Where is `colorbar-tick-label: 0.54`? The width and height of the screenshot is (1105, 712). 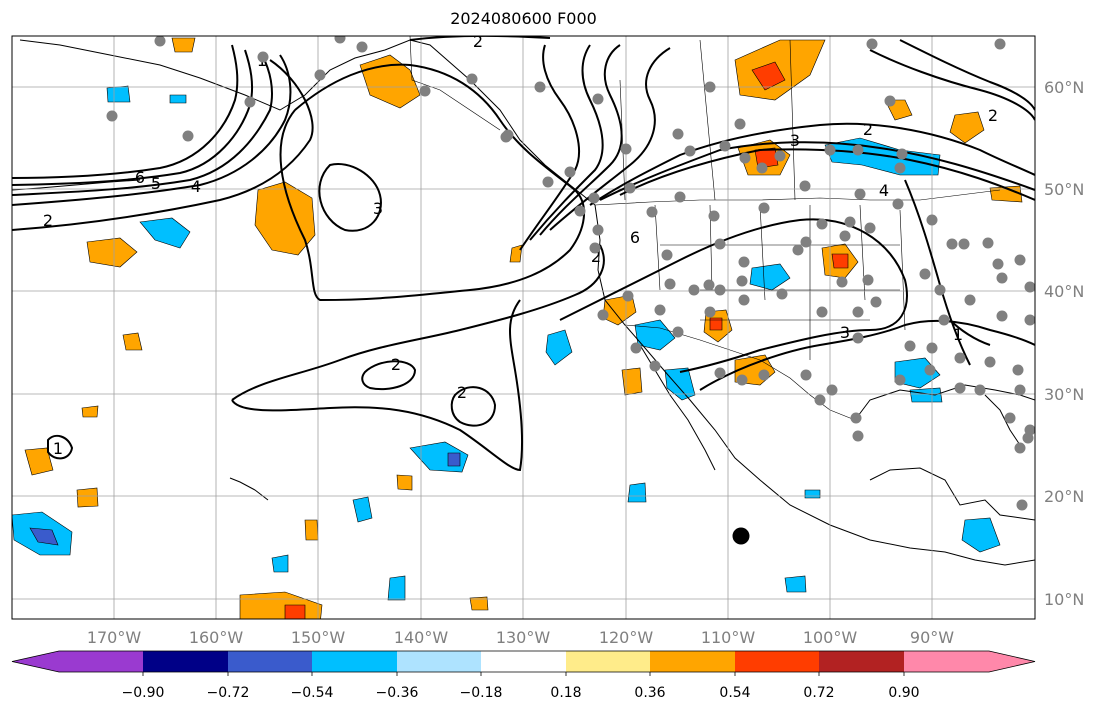
colorbar-tick-label: 0.54 is located at coordinates (734, 693).